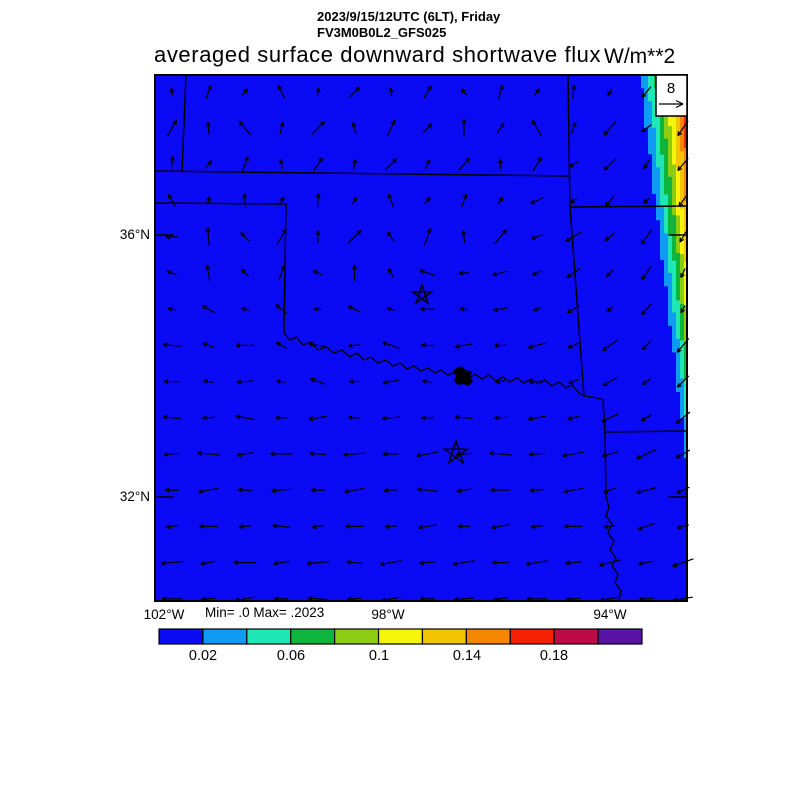  What do you see at coordinates (671, 104) in the screenshot?
I see `reference-arrow-icon` at bounding box center [671, 104].